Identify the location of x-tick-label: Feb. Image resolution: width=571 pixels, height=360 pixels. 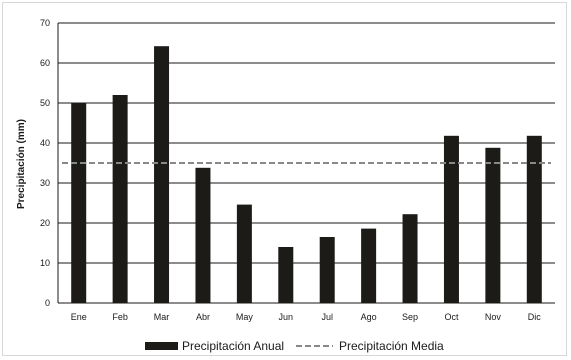
(120, 317).